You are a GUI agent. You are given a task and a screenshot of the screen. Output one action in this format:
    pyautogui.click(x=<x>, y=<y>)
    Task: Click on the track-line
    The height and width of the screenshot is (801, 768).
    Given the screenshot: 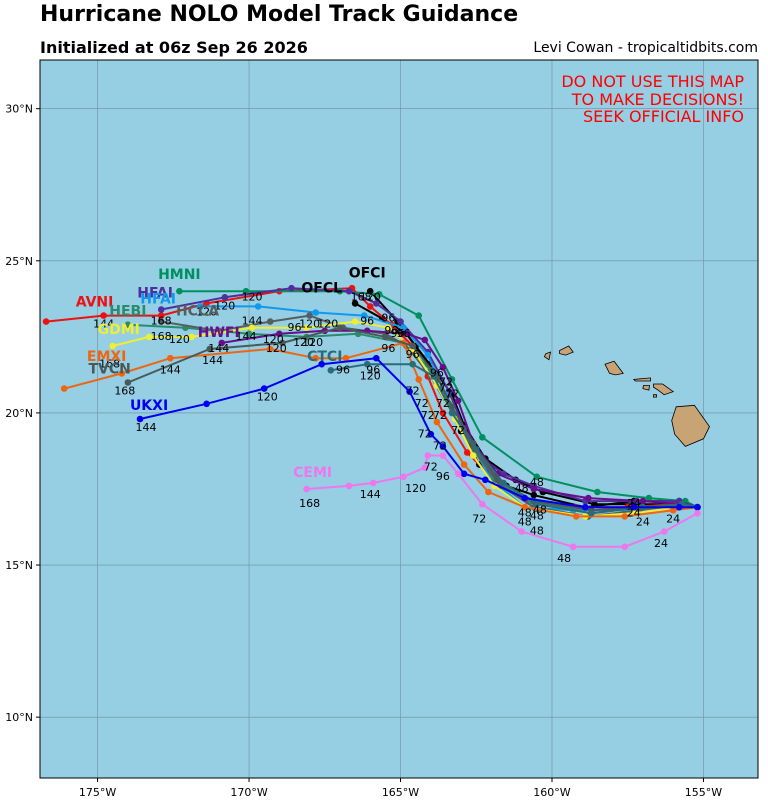 What is the action you would take?
    pyautogui.click(x=502, y=501)
    